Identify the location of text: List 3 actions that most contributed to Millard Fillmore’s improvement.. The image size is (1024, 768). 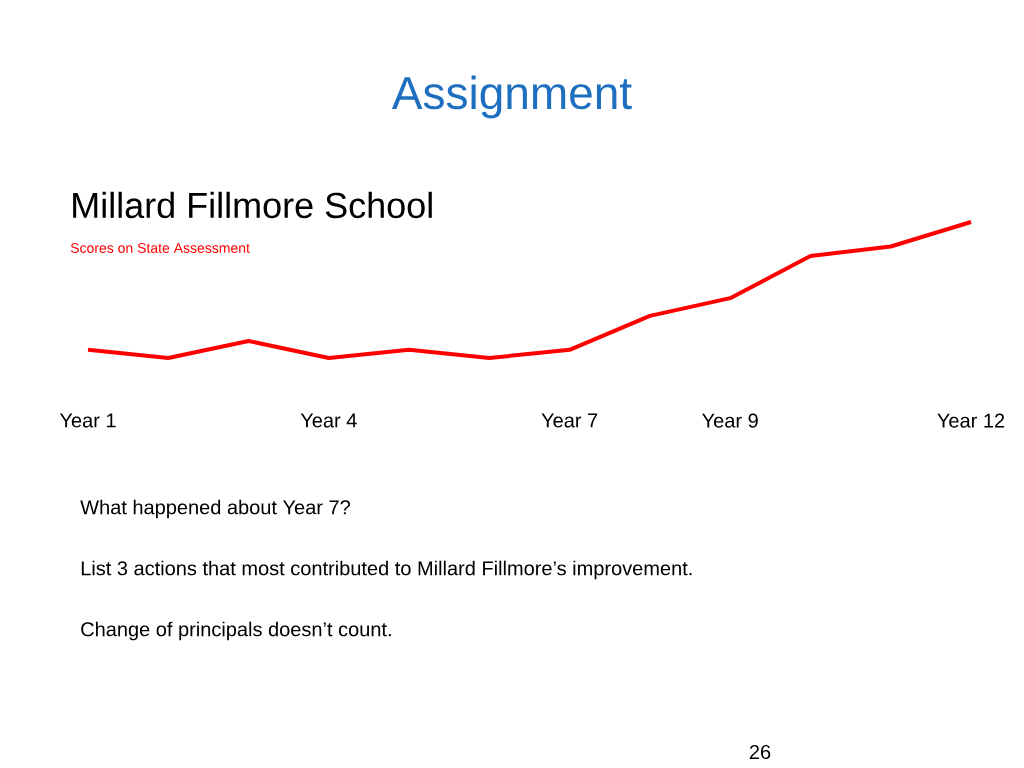
(386, 570).